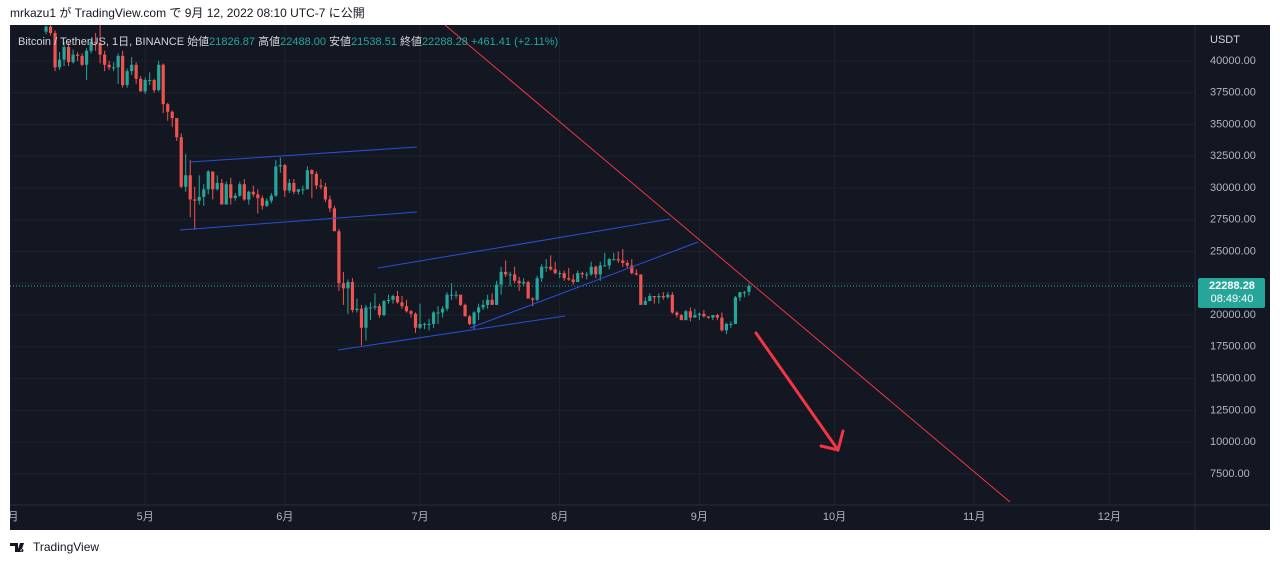  I want to click on legend-symbol: Bitcoin / TetherUS, 1日, BINANCE, so click(101, 42).